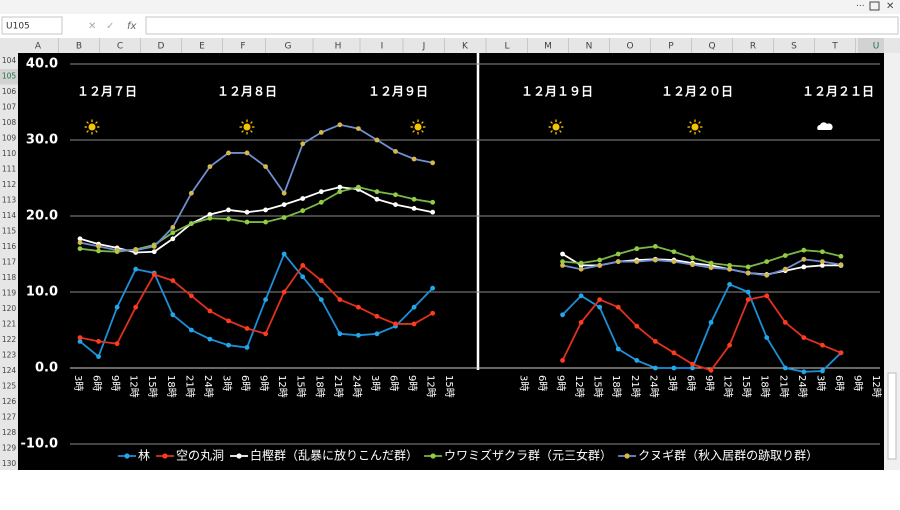  What do you see at coordinates (860, 7) in the screenshot?
I see `ribbon-menu: ···` at bounding box center [860, 7].